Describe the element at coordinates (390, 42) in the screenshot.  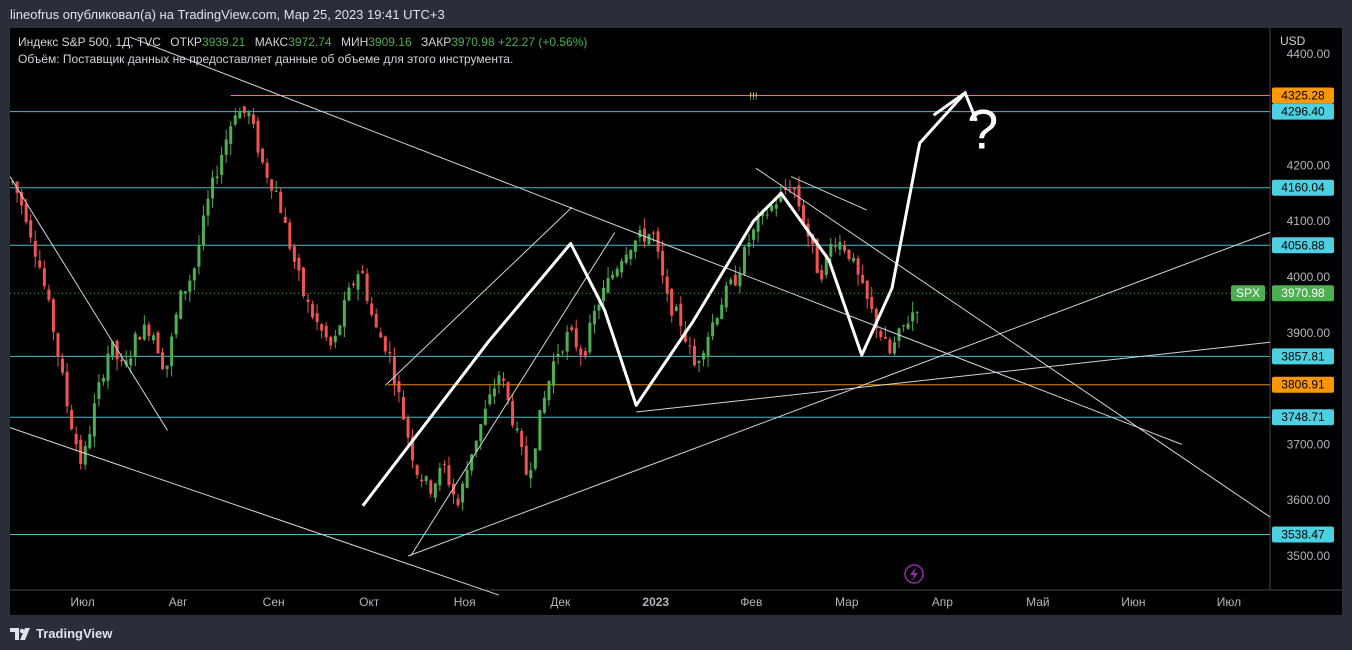
I see `legend-low: 3909.16` at that location.